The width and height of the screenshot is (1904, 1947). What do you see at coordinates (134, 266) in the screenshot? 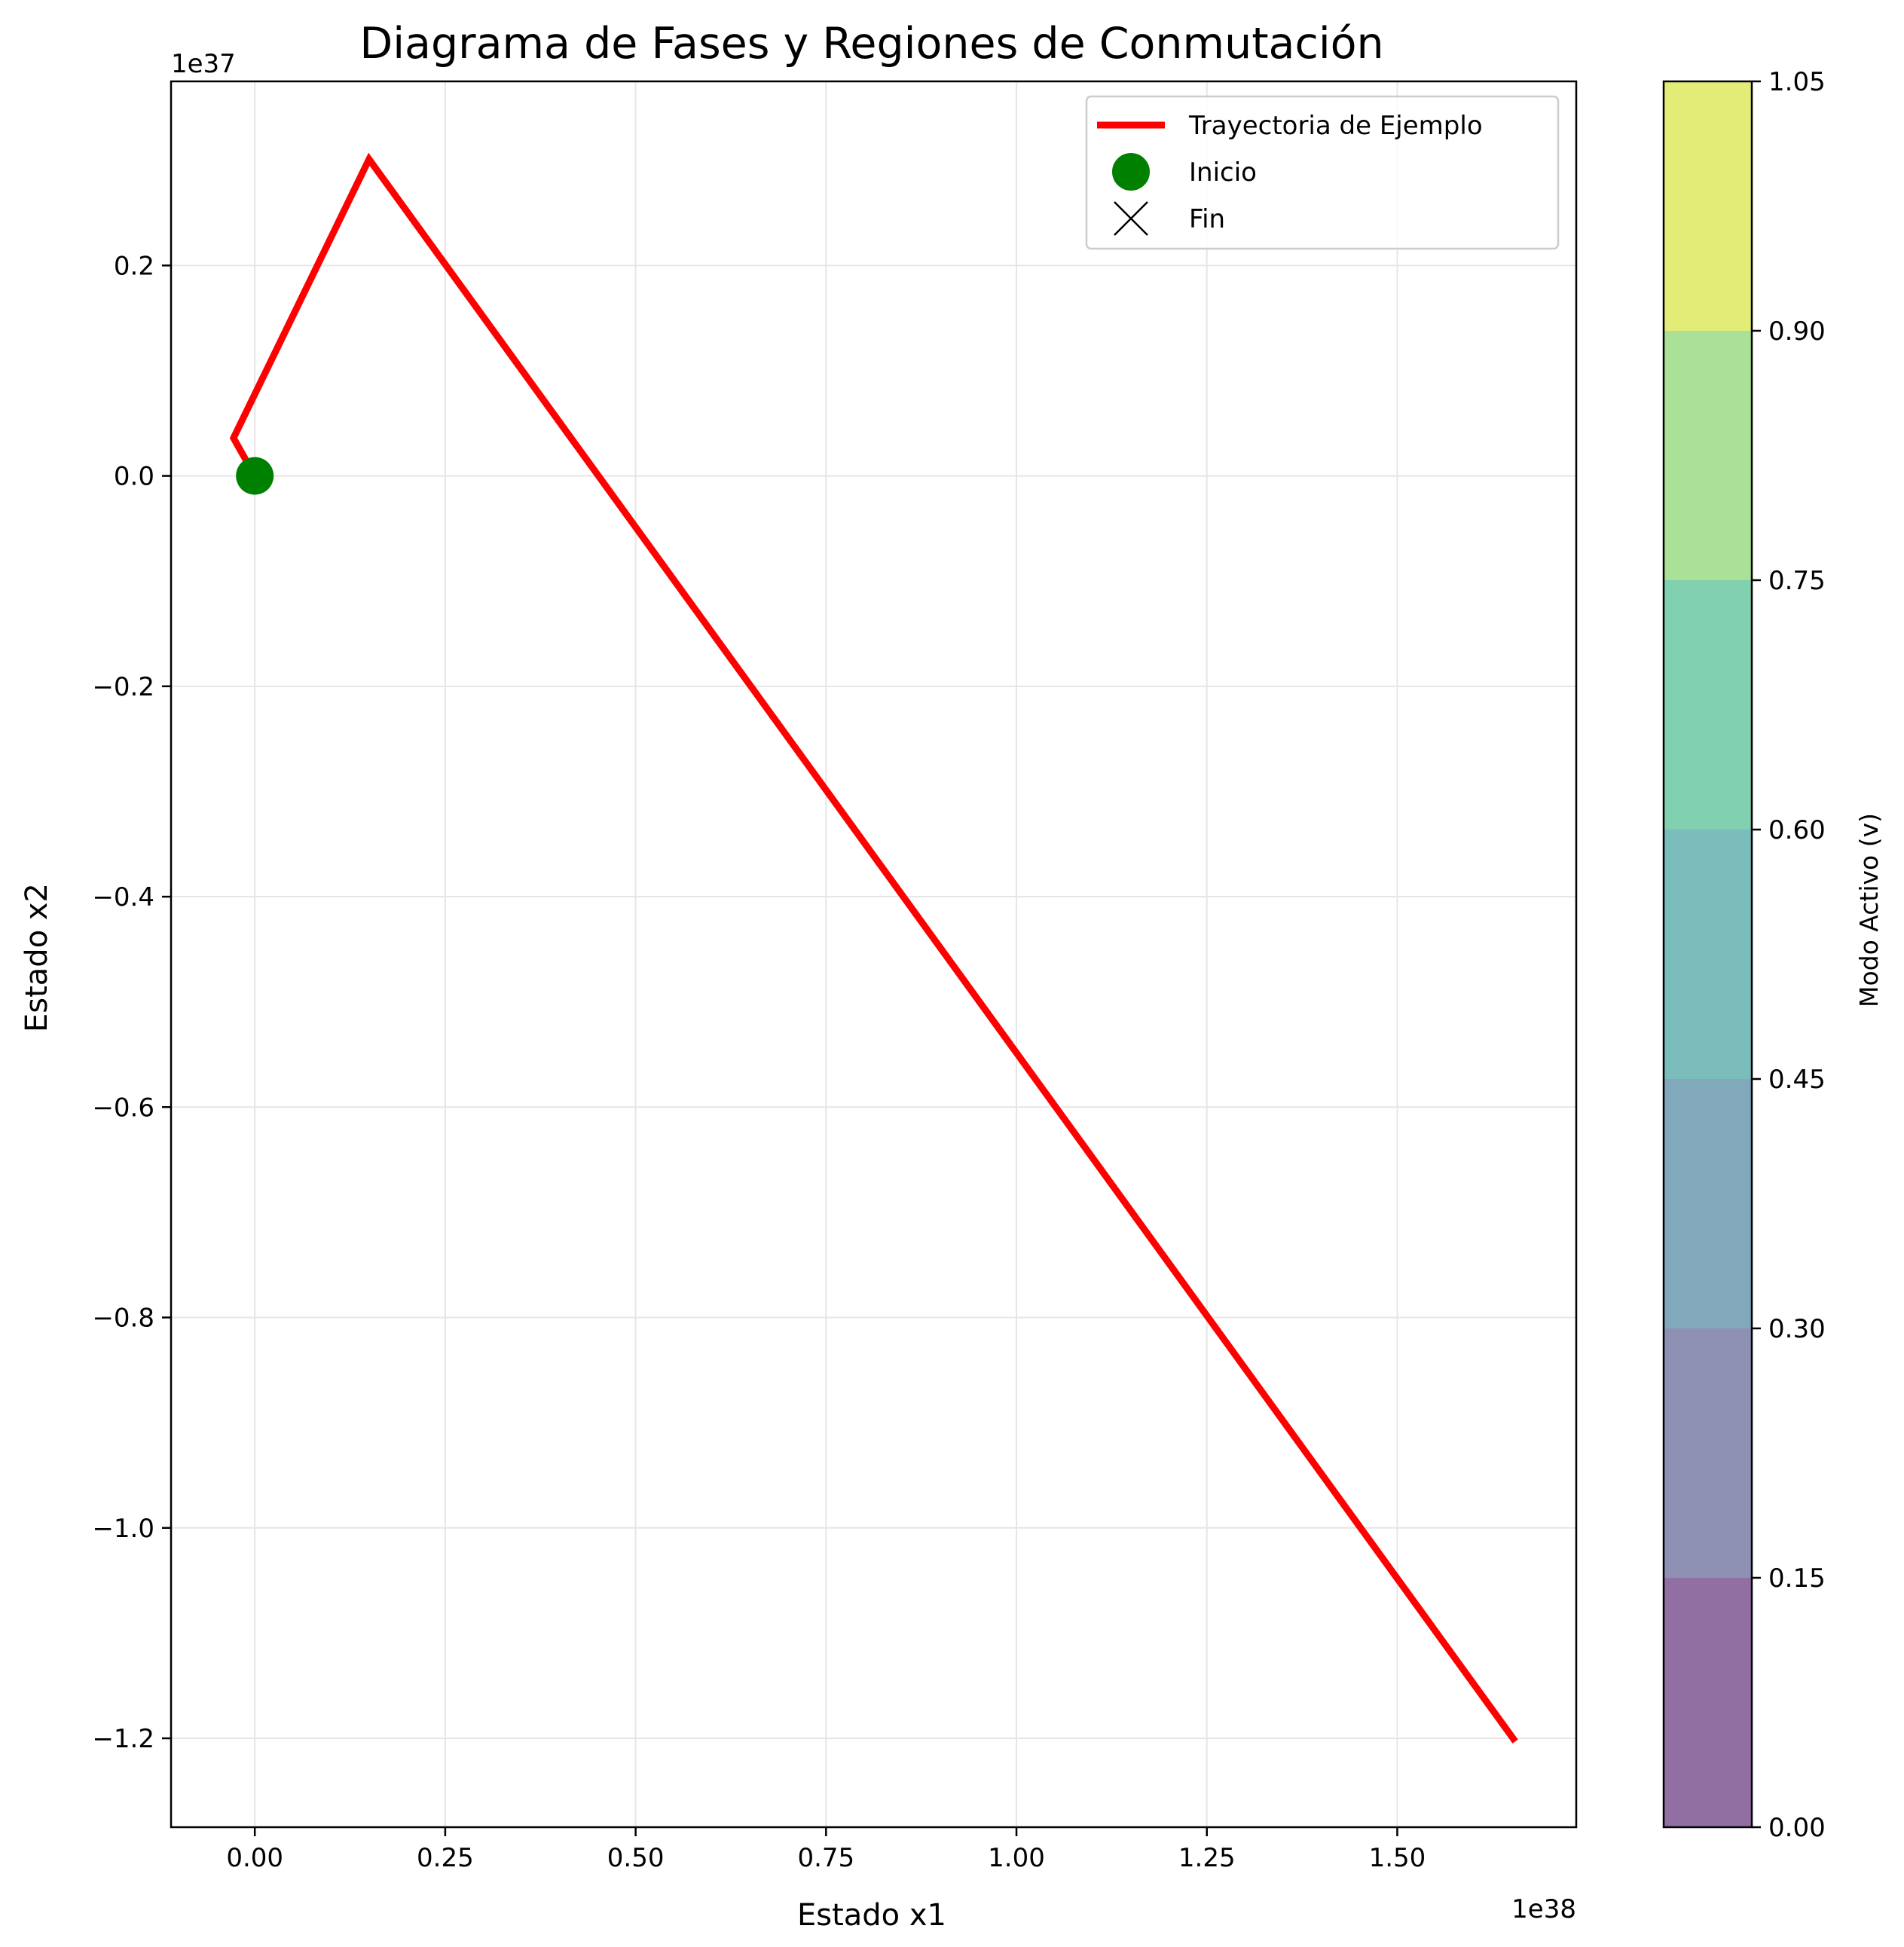
I see `y-tick-label-0: 0.2` at bounding box center [134, 266].